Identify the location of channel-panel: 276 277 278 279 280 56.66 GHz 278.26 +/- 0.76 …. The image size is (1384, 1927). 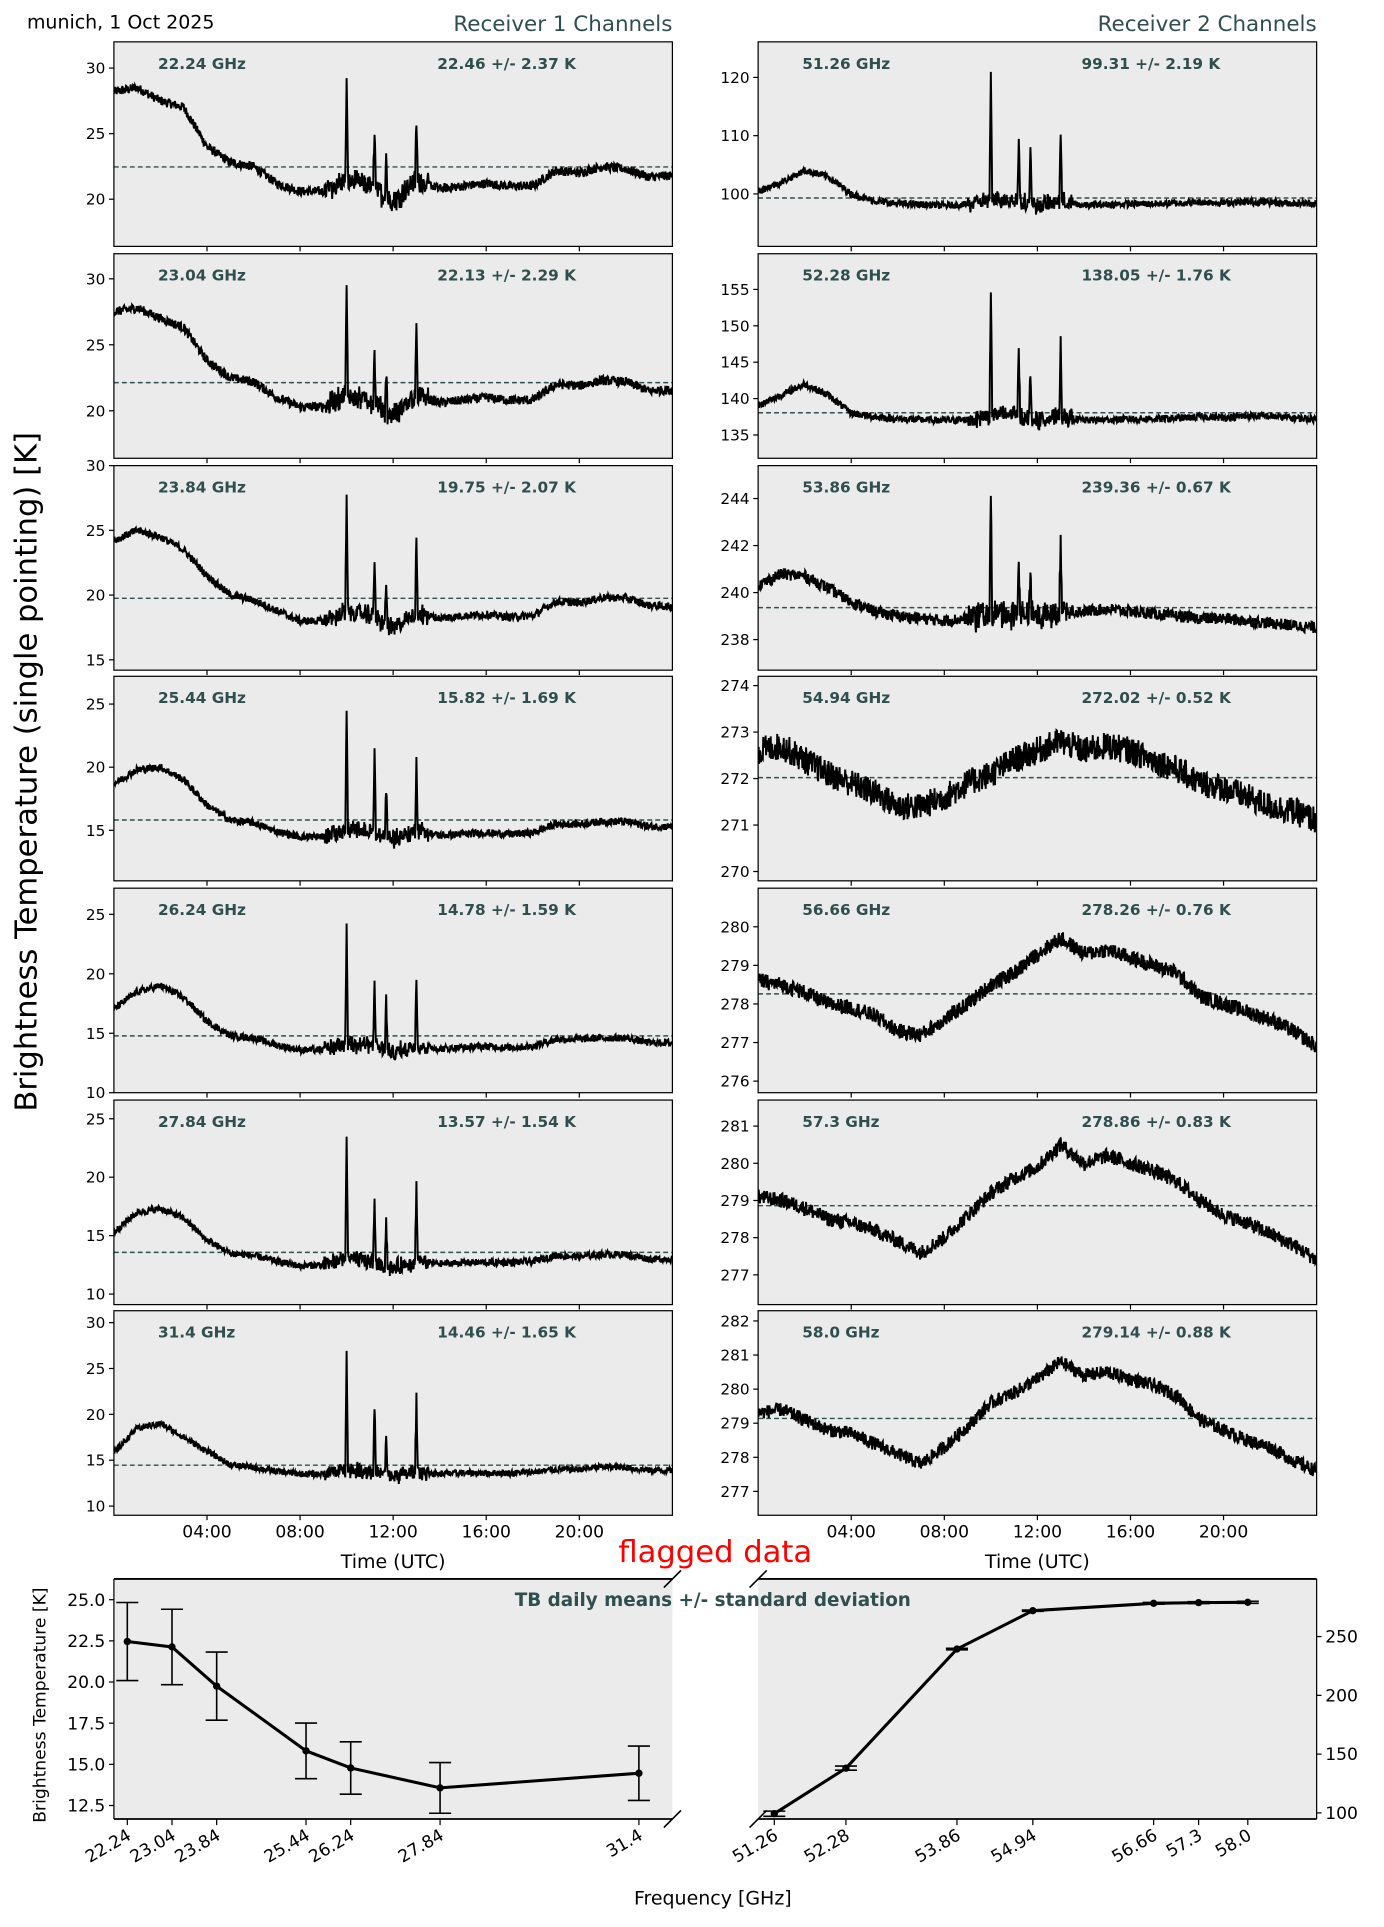
(1019, 992).